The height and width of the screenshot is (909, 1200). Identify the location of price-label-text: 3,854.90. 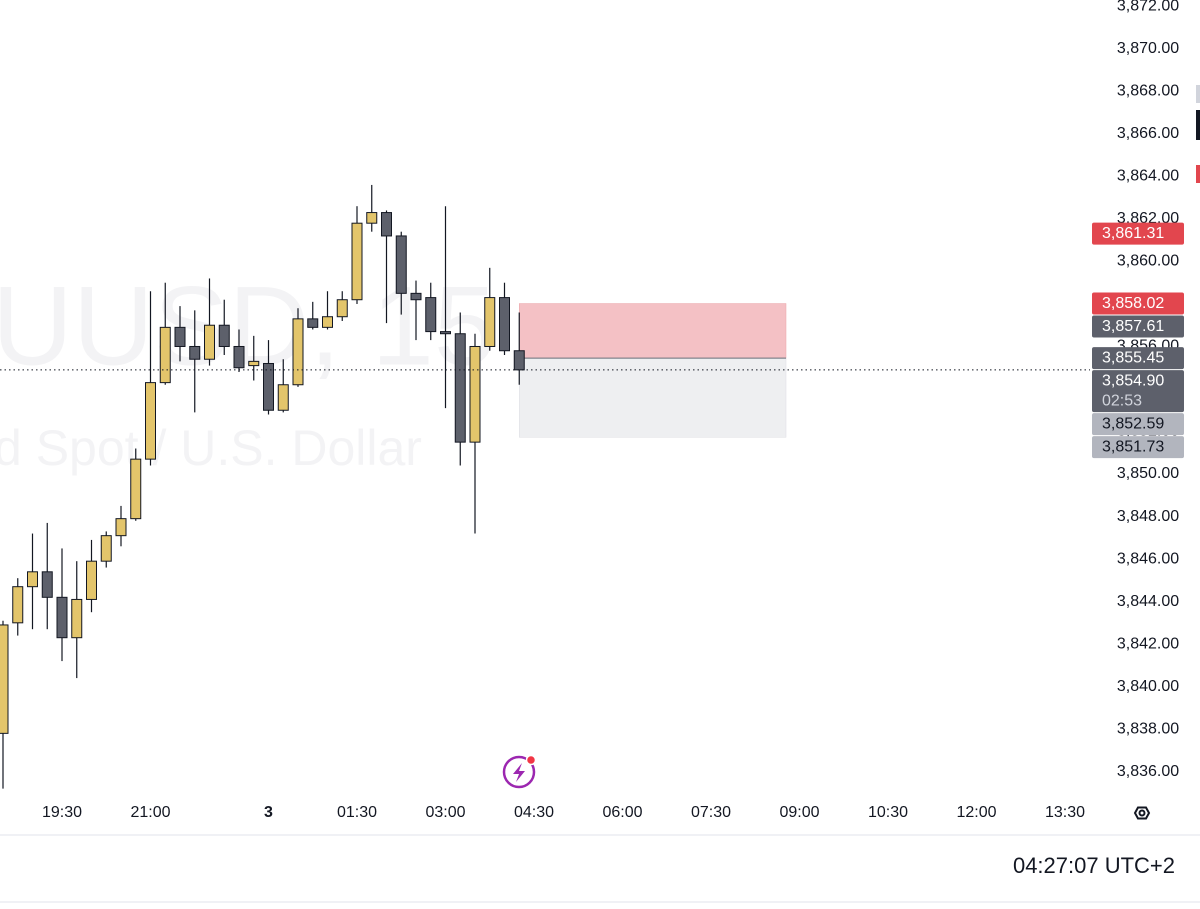
(1133, 380).